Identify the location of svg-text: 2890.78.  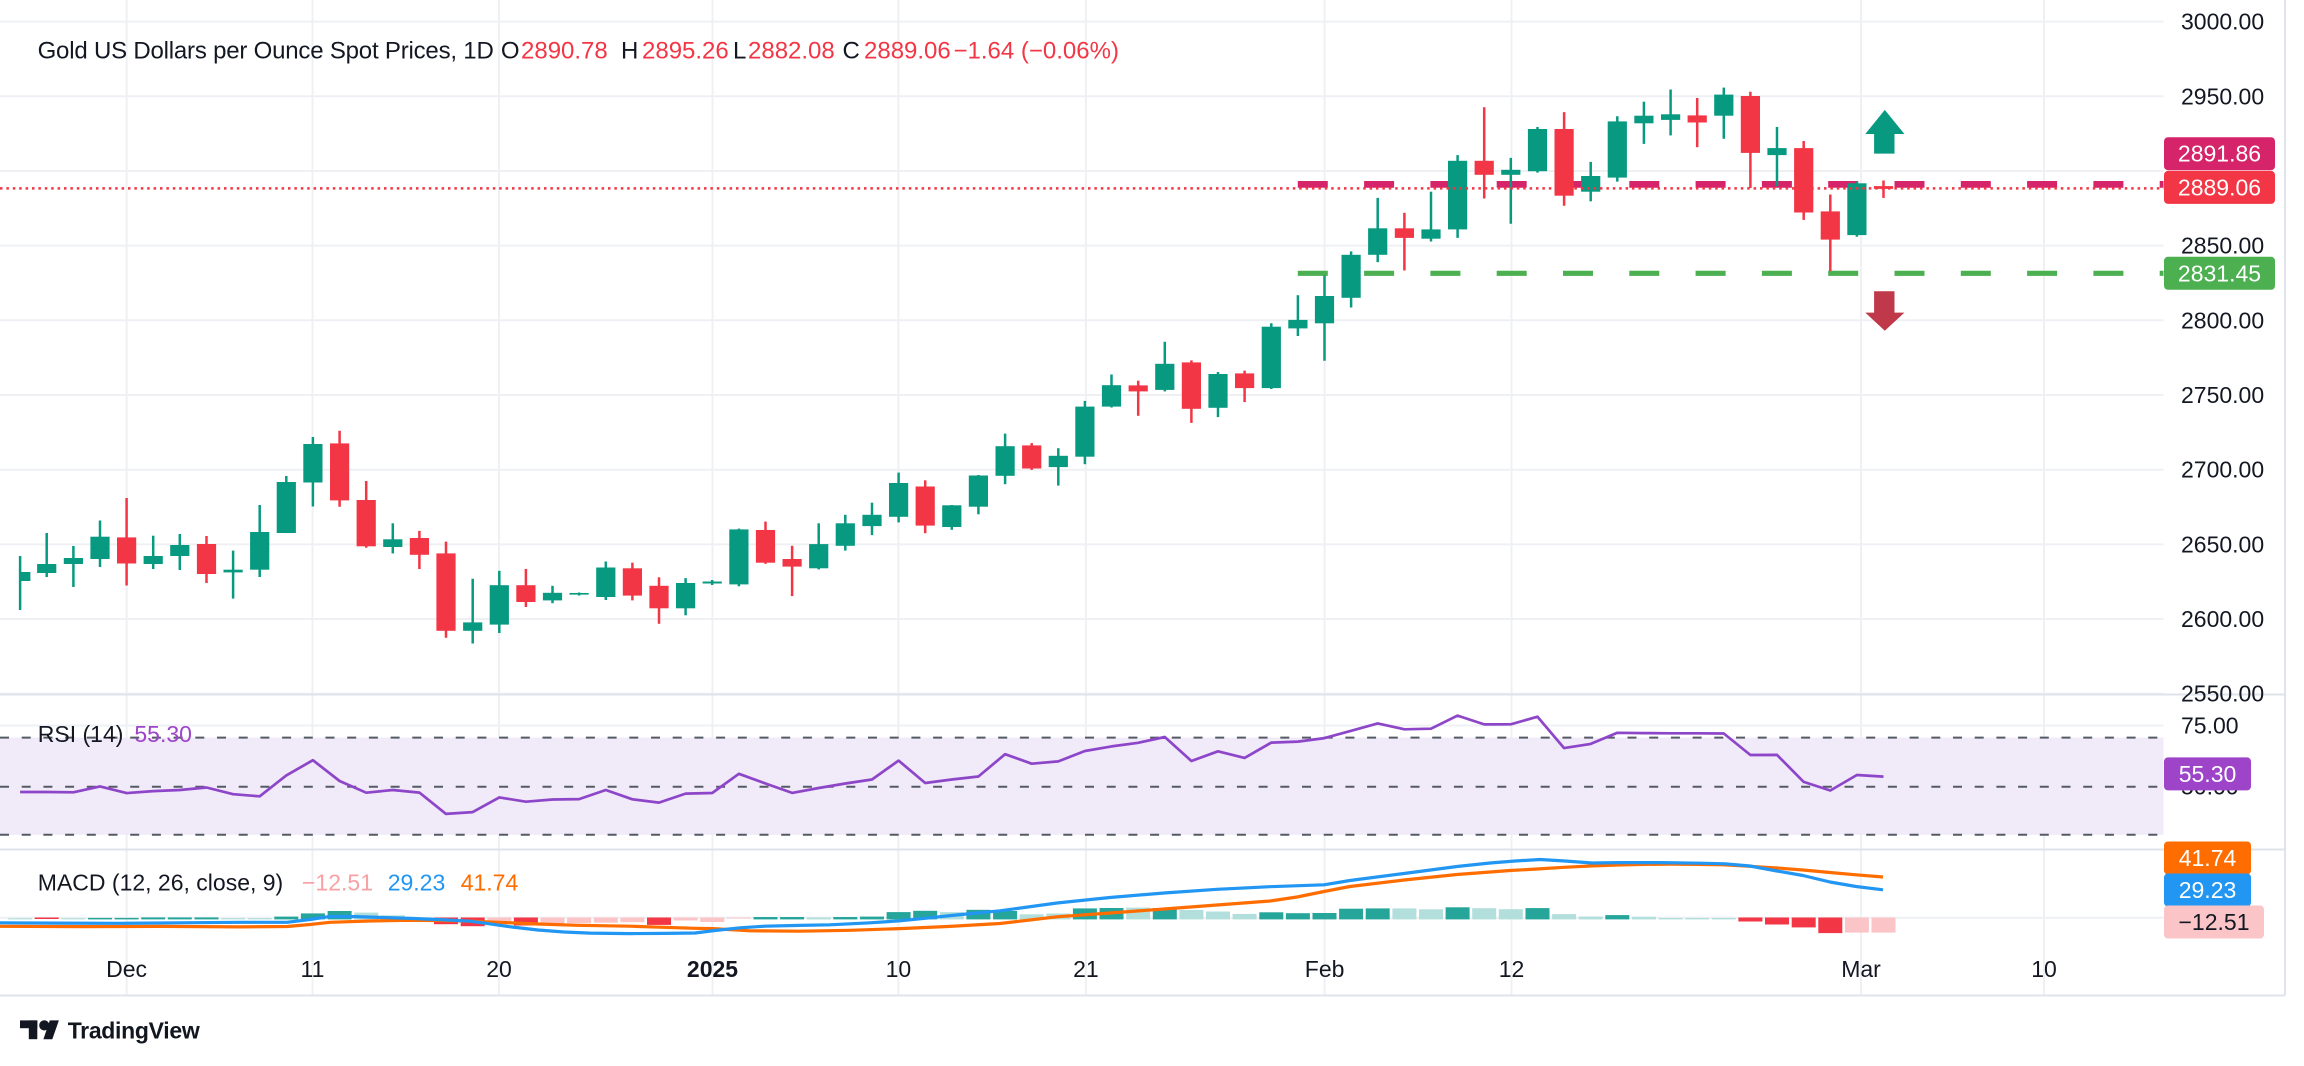
(564, 51).